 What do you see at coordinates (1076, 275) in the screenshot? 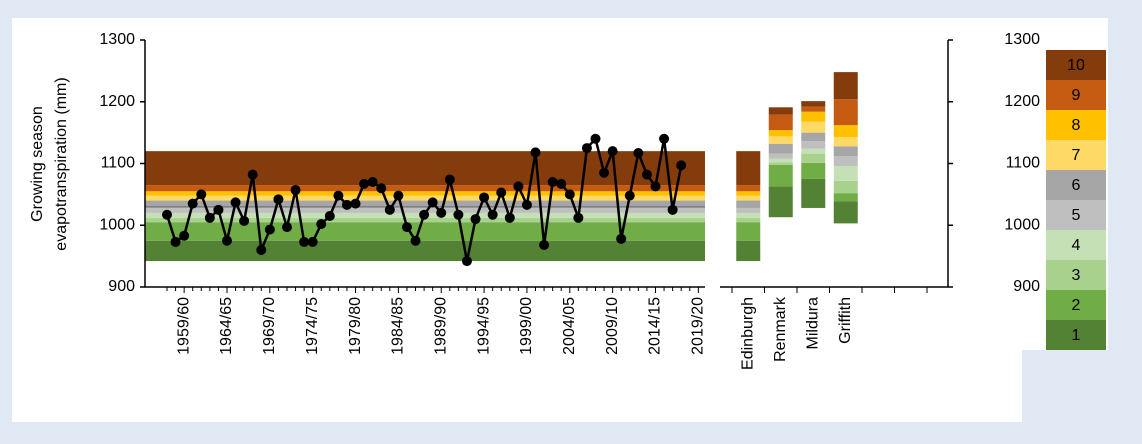
I see `legend-label: 3` at bounding box center [1076, 275].